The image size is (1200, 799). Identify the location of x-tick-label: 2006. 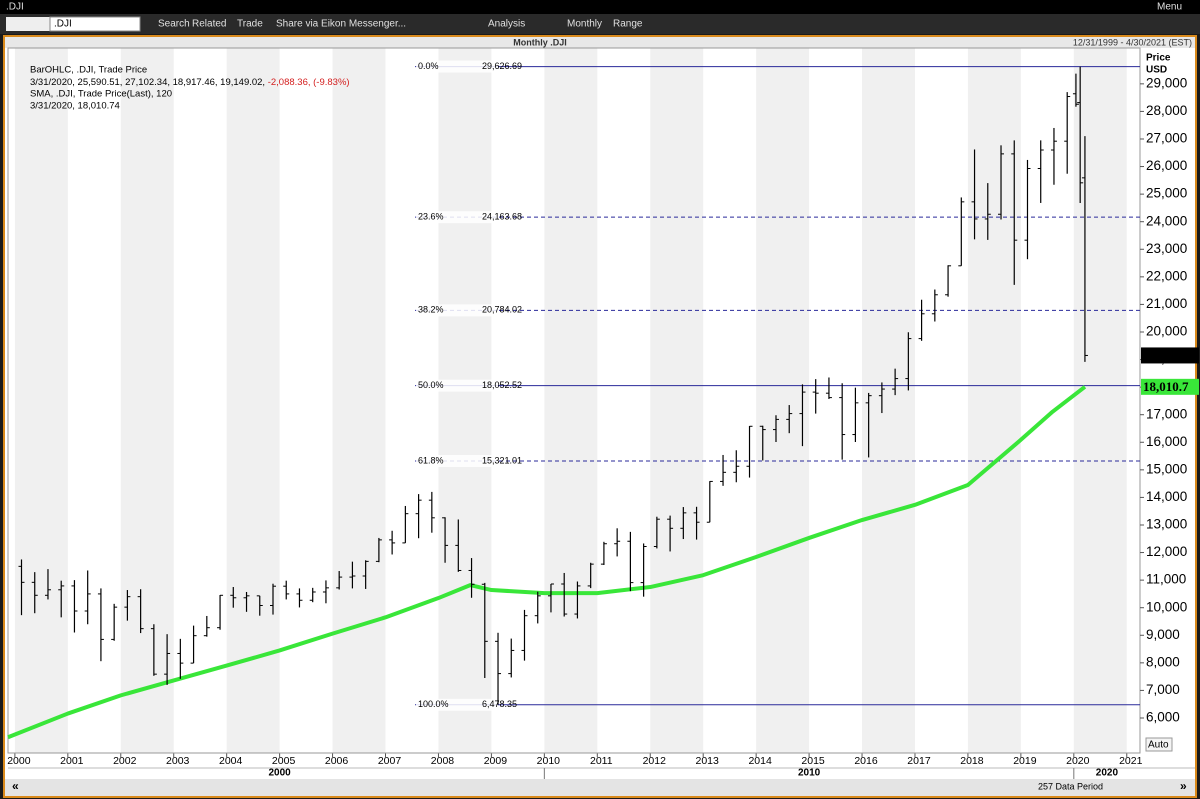
(337, 761).